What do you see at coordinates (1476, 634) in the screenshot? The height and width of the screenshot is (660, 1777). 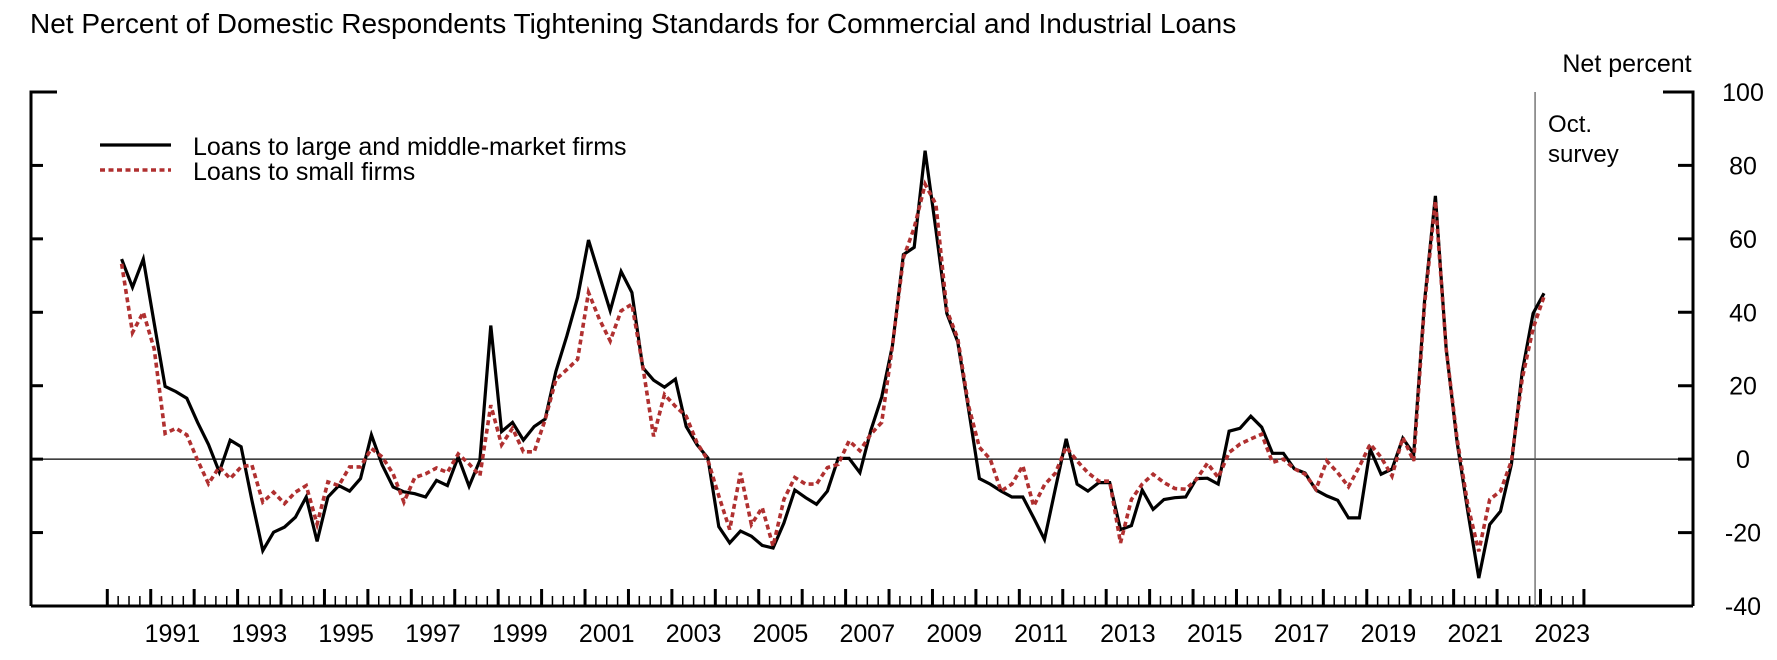 I see `x-tick-label: 2021` at bounding box center [1476, 634].